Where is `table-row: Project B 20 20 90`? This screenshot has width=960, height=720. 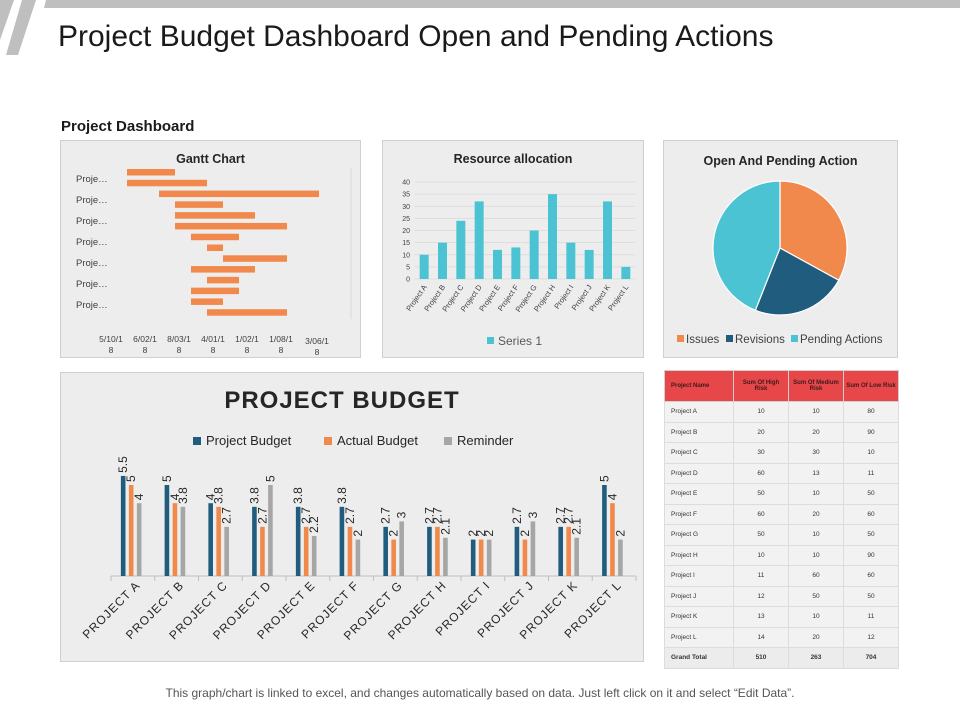 table-row: Project B 20 20 90 is located at coordinates (781, 432).